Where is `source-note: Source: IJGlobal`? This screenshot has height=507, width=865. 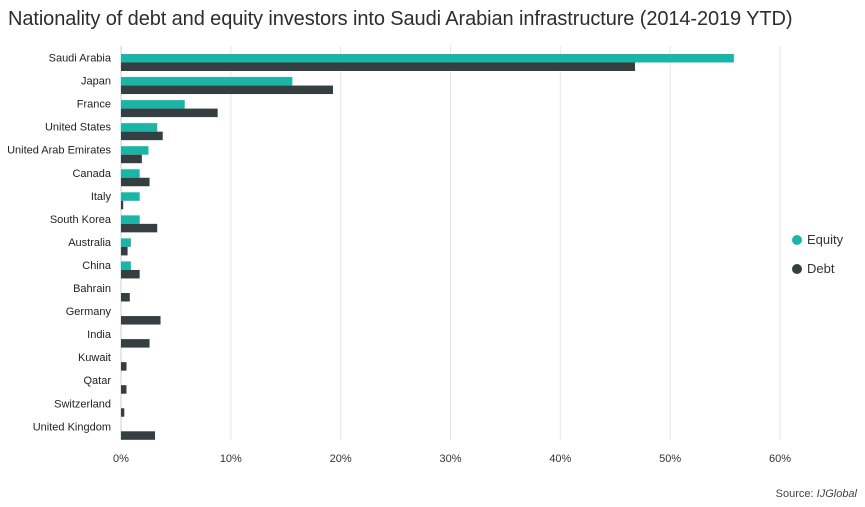
source-note: Source: IJGlobal is located at coordinates (816, 494).